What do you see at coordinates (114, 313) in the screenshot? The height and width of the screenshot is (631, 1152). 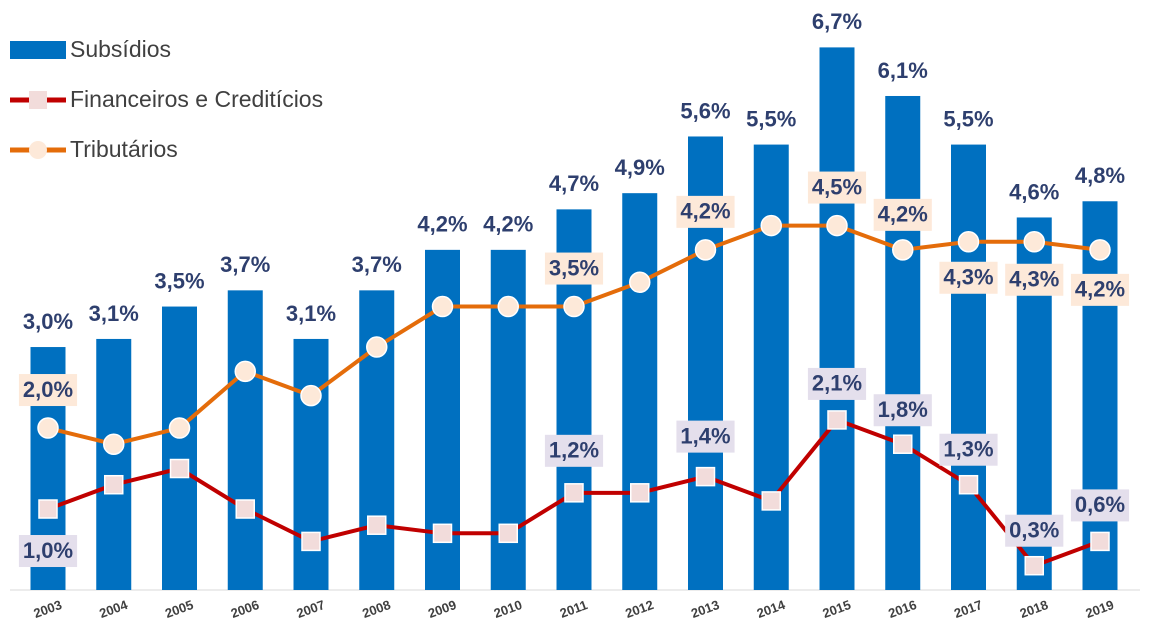 I see `bar-value-label: 3,1%` at bounding box center [114, 313].